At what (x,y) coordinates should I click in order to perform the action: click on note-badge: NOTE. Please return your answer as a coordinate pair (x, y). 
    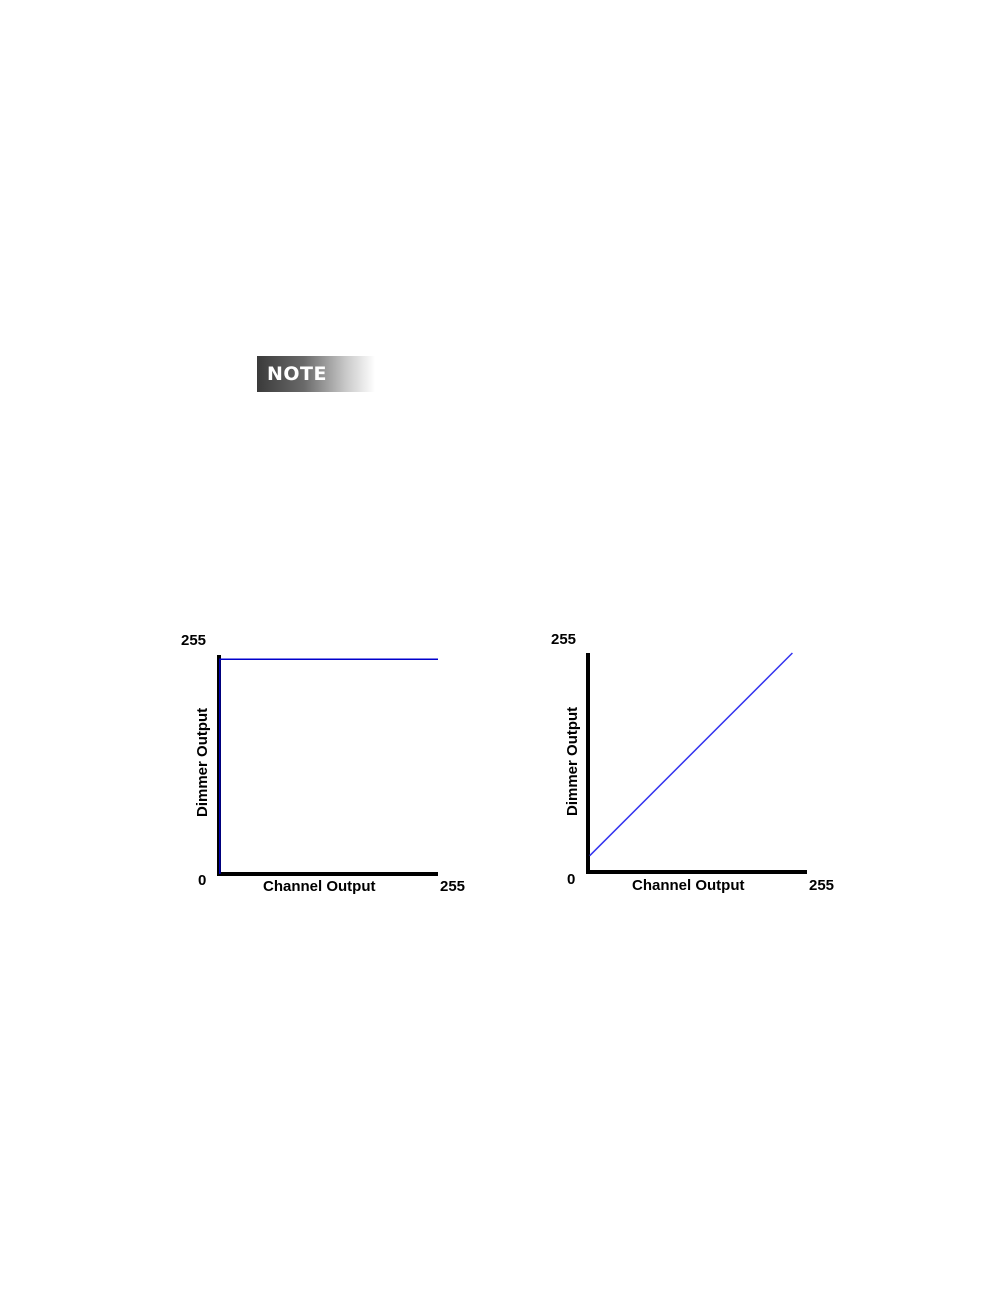
    Looking at the image, I should click on (316, 374).